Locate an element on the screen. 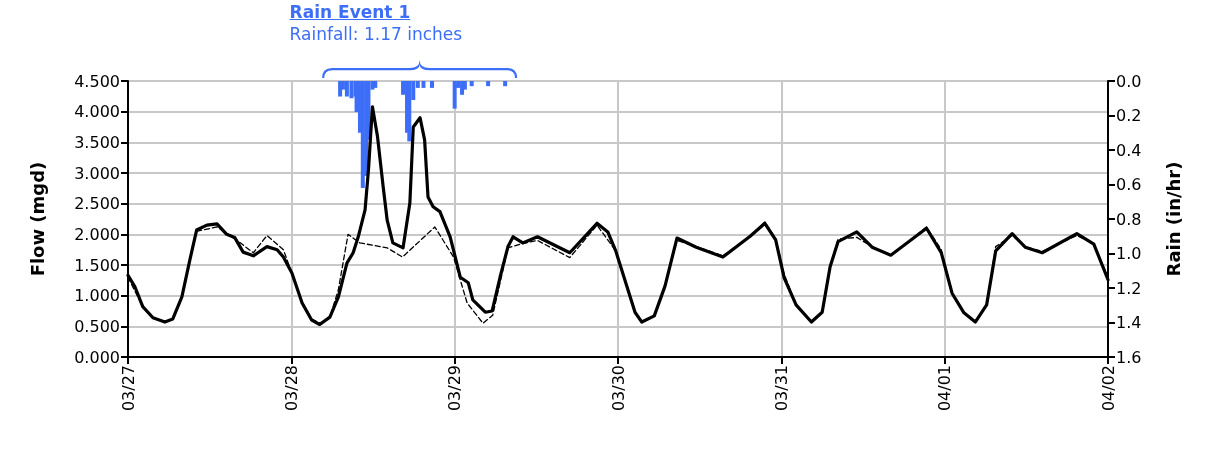 The image size is (1212, 449). y-tick-label: 3.000 is located at coordinates (97, 173).